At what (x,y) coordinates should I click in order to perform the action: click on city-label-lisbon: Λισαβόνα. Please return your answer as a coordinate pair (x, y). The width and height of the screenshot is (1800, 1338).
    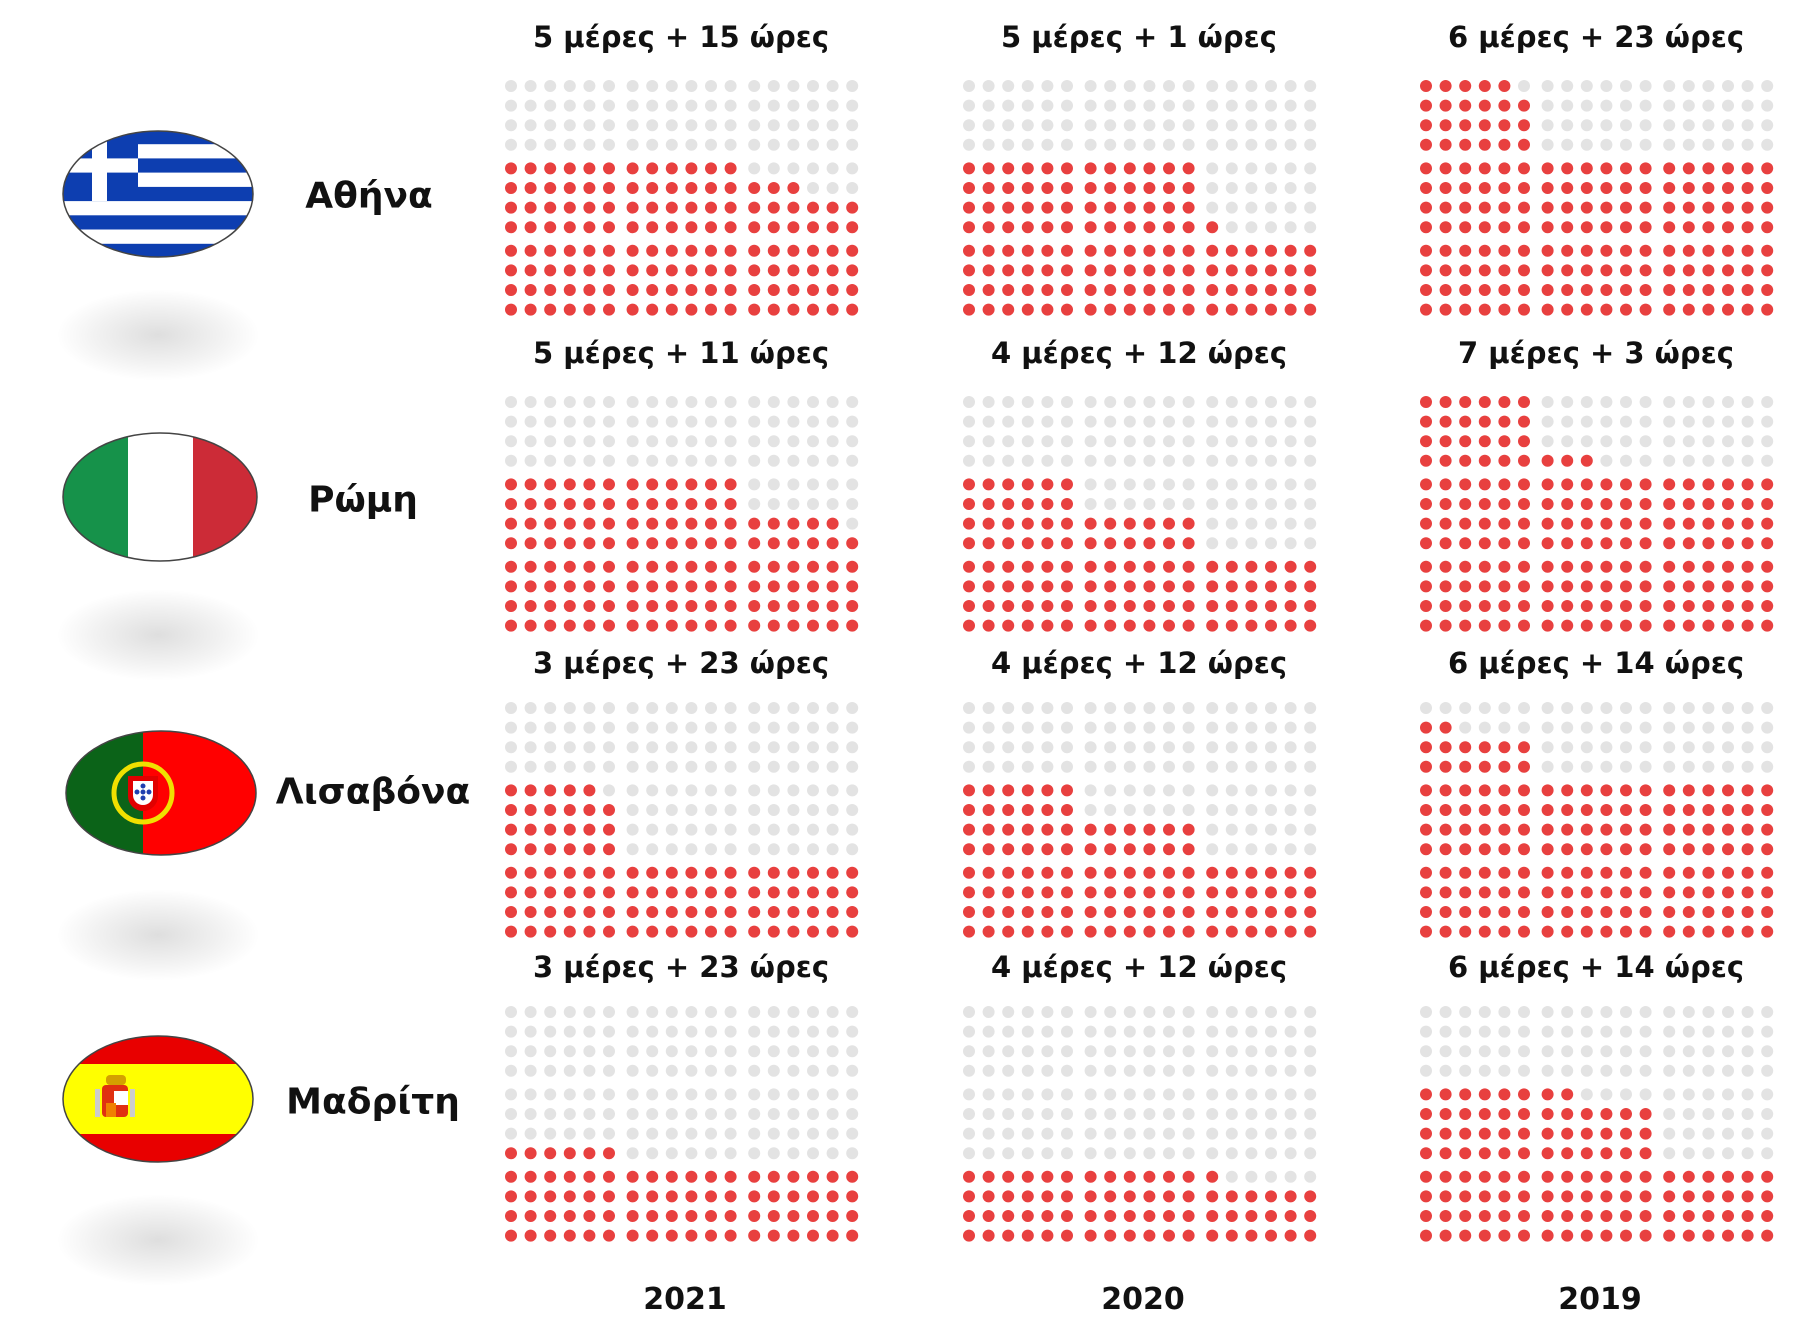
    Looking at the image, I should click on (373, 792).